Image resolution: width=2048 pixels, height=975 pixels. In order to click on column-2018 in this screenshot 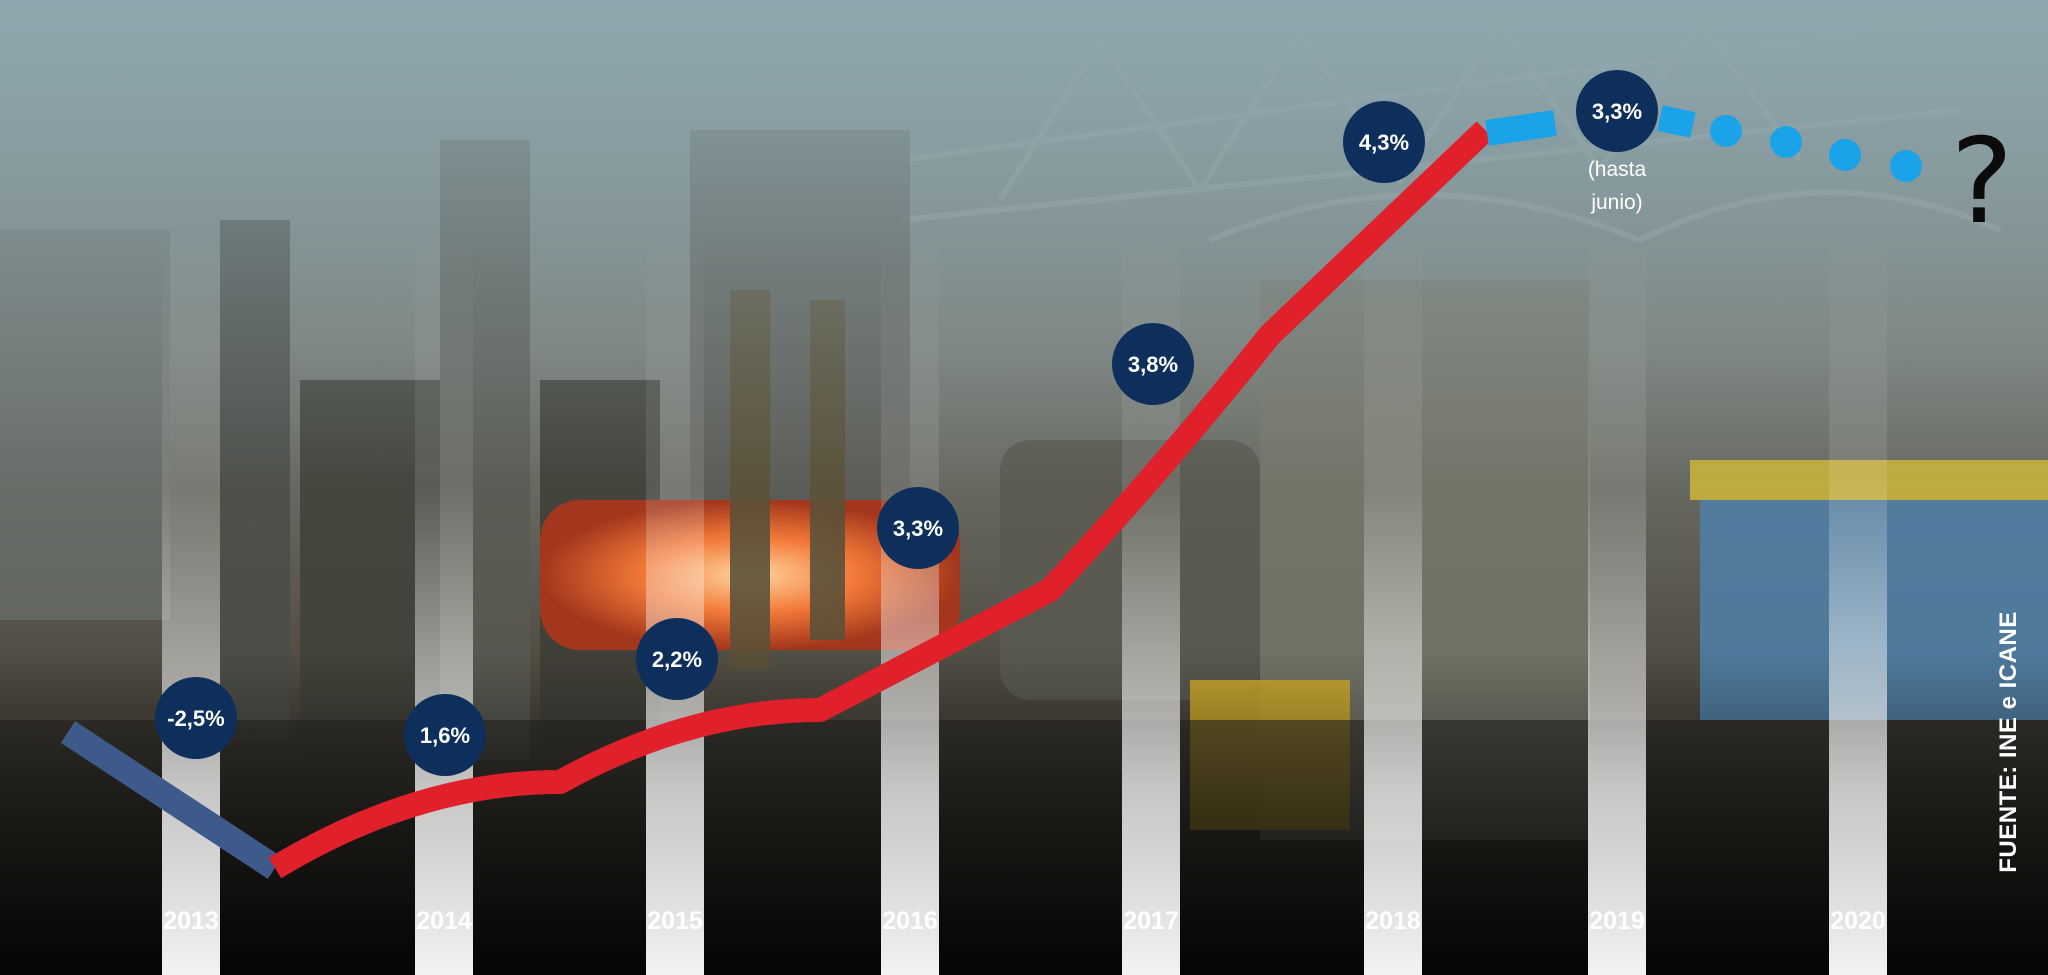, I will do `click(1393, 602)`.